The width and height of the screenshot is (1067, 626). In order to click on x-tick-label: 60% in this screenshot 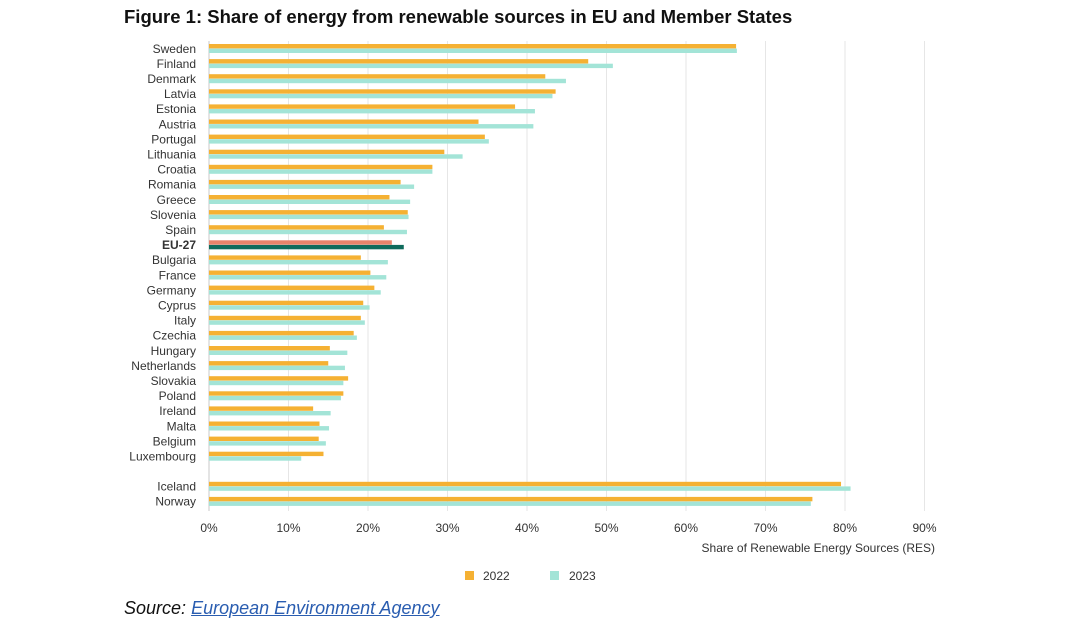, I will do `click(686, 528)`.